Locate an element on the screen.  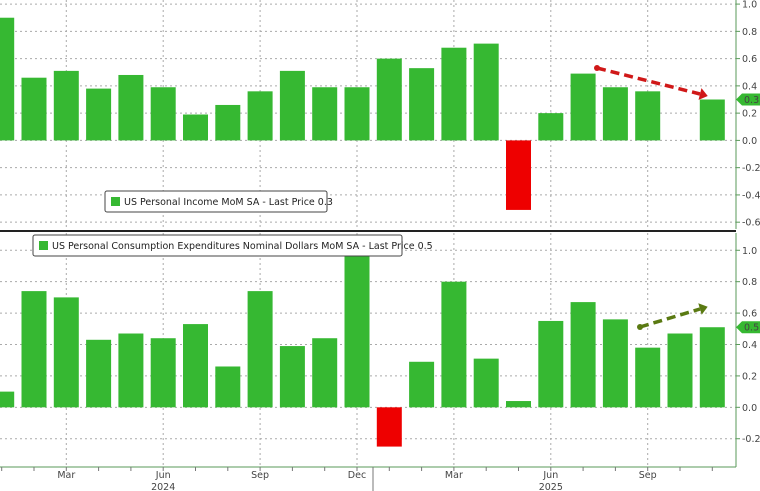
x-axis: Mar Jun Sep Dec Mar Jun Sep 2024 2025 is located at coordinates (368, 478).